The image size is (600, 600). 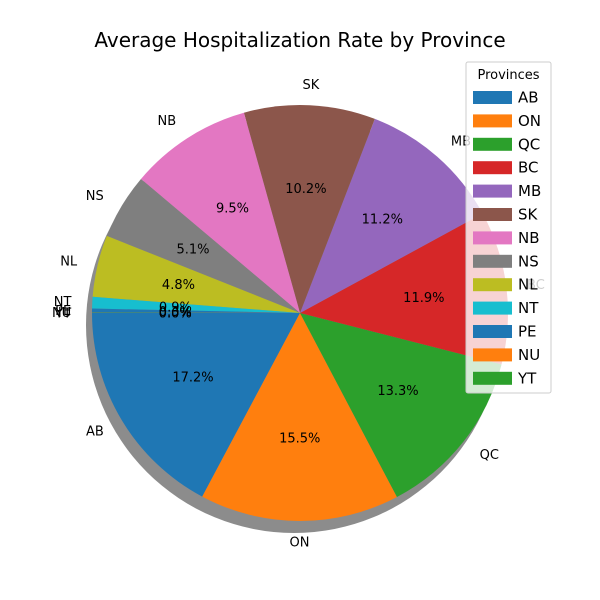 What do you see at coordinates (529, 121) in the screenshot?
I see `legend-label-on: ON` at bounding box center [529, 121].